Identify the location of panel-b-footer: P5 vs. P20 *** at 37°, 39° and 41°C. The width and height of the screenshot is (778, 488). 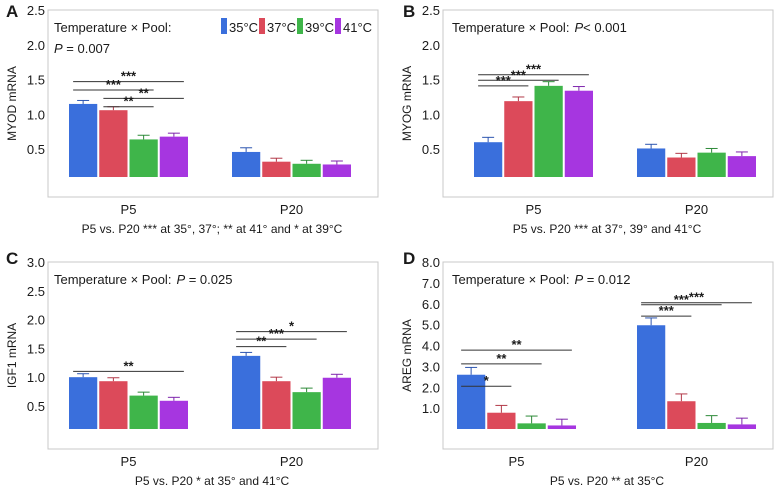
(607, 229).